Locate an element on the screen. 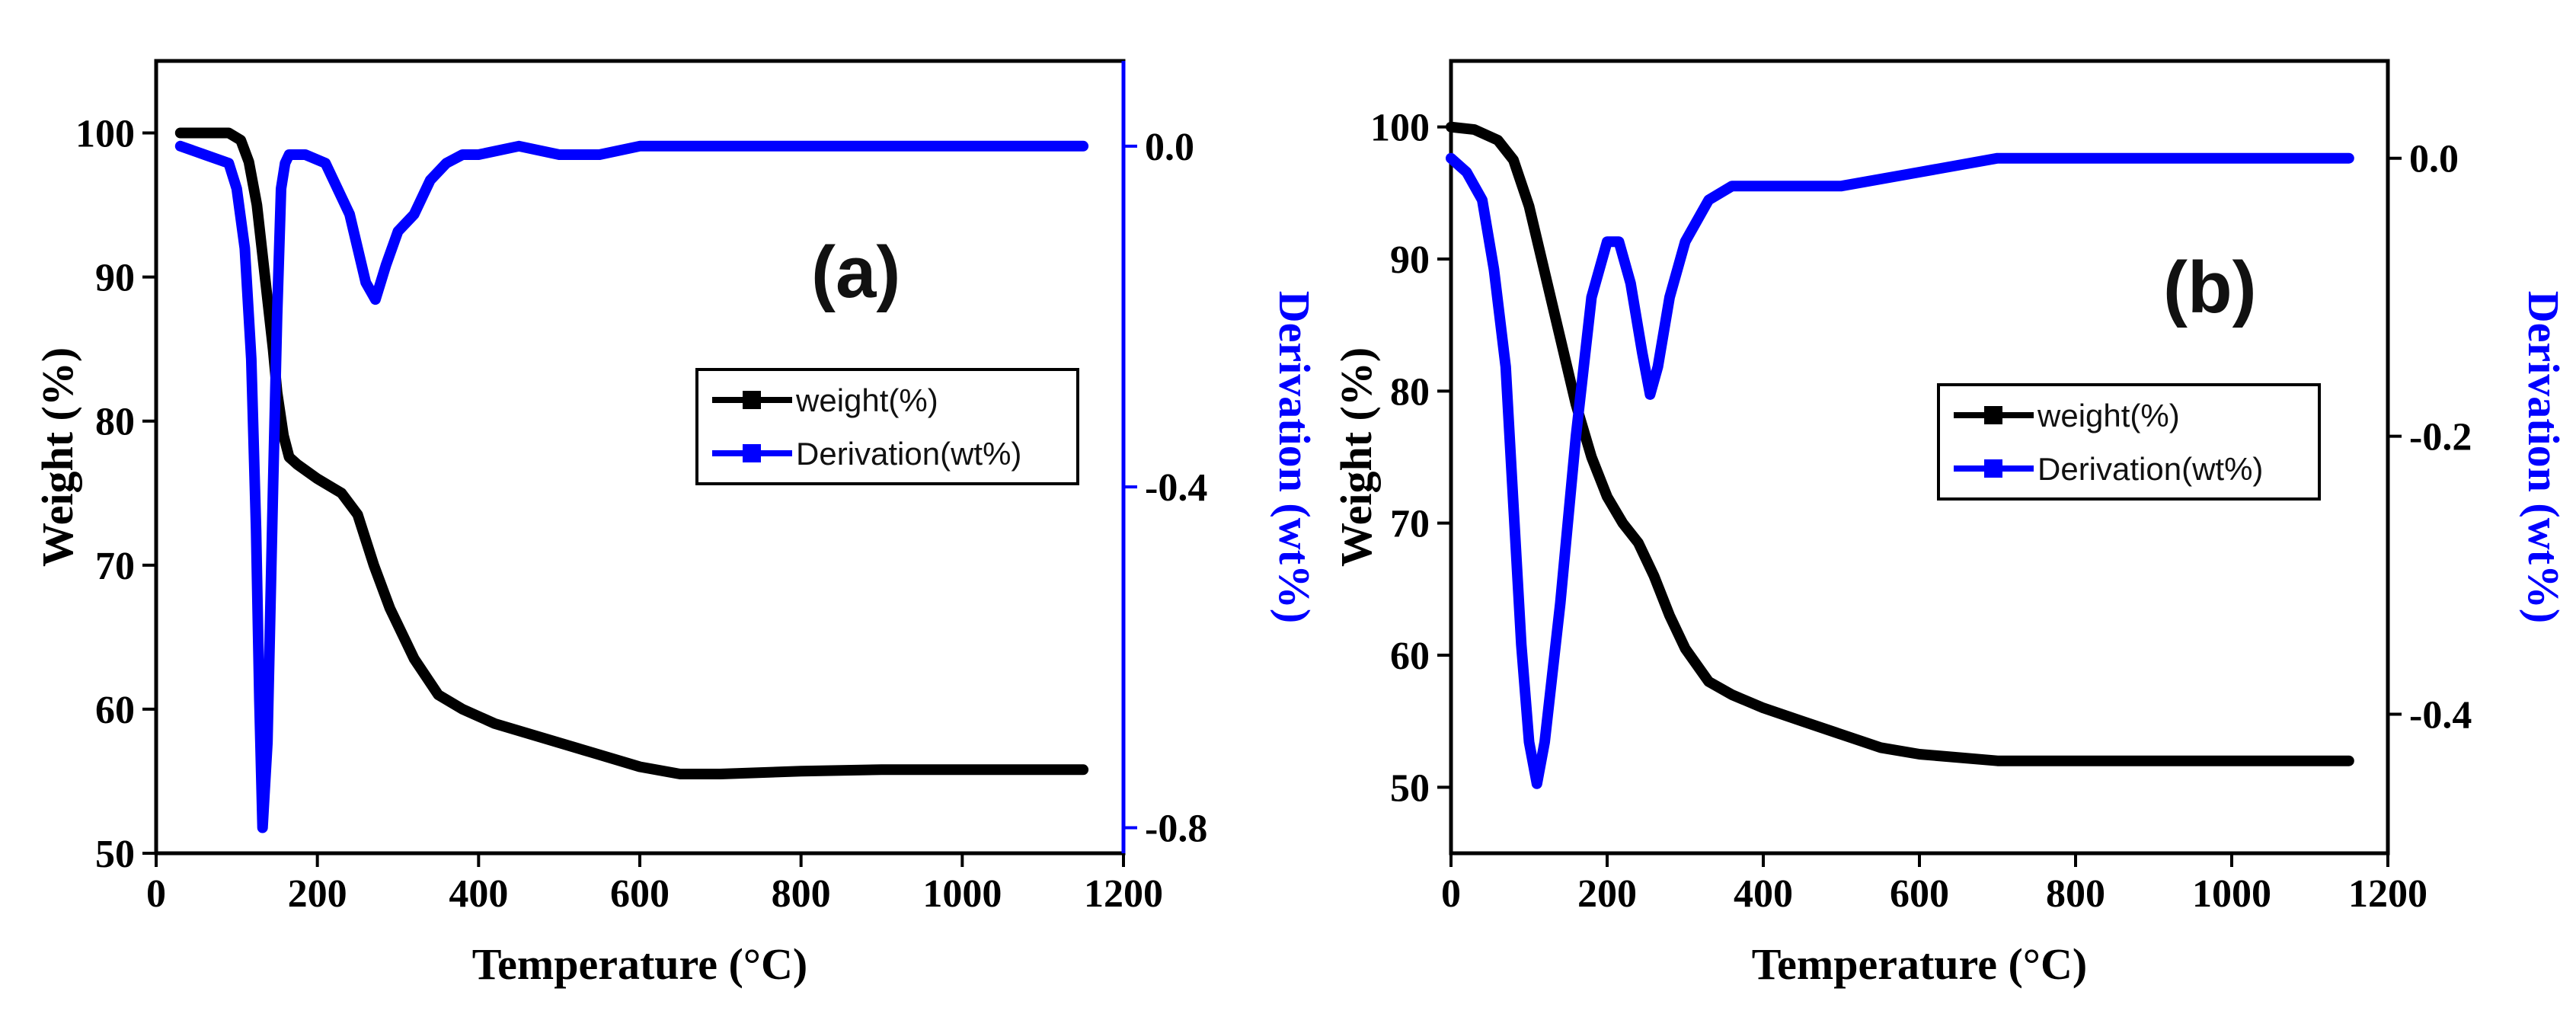 The height and width of the screenshot is (1014, 2576). y-tick-label-a-2: 70 is located at coordinates (115, 566).